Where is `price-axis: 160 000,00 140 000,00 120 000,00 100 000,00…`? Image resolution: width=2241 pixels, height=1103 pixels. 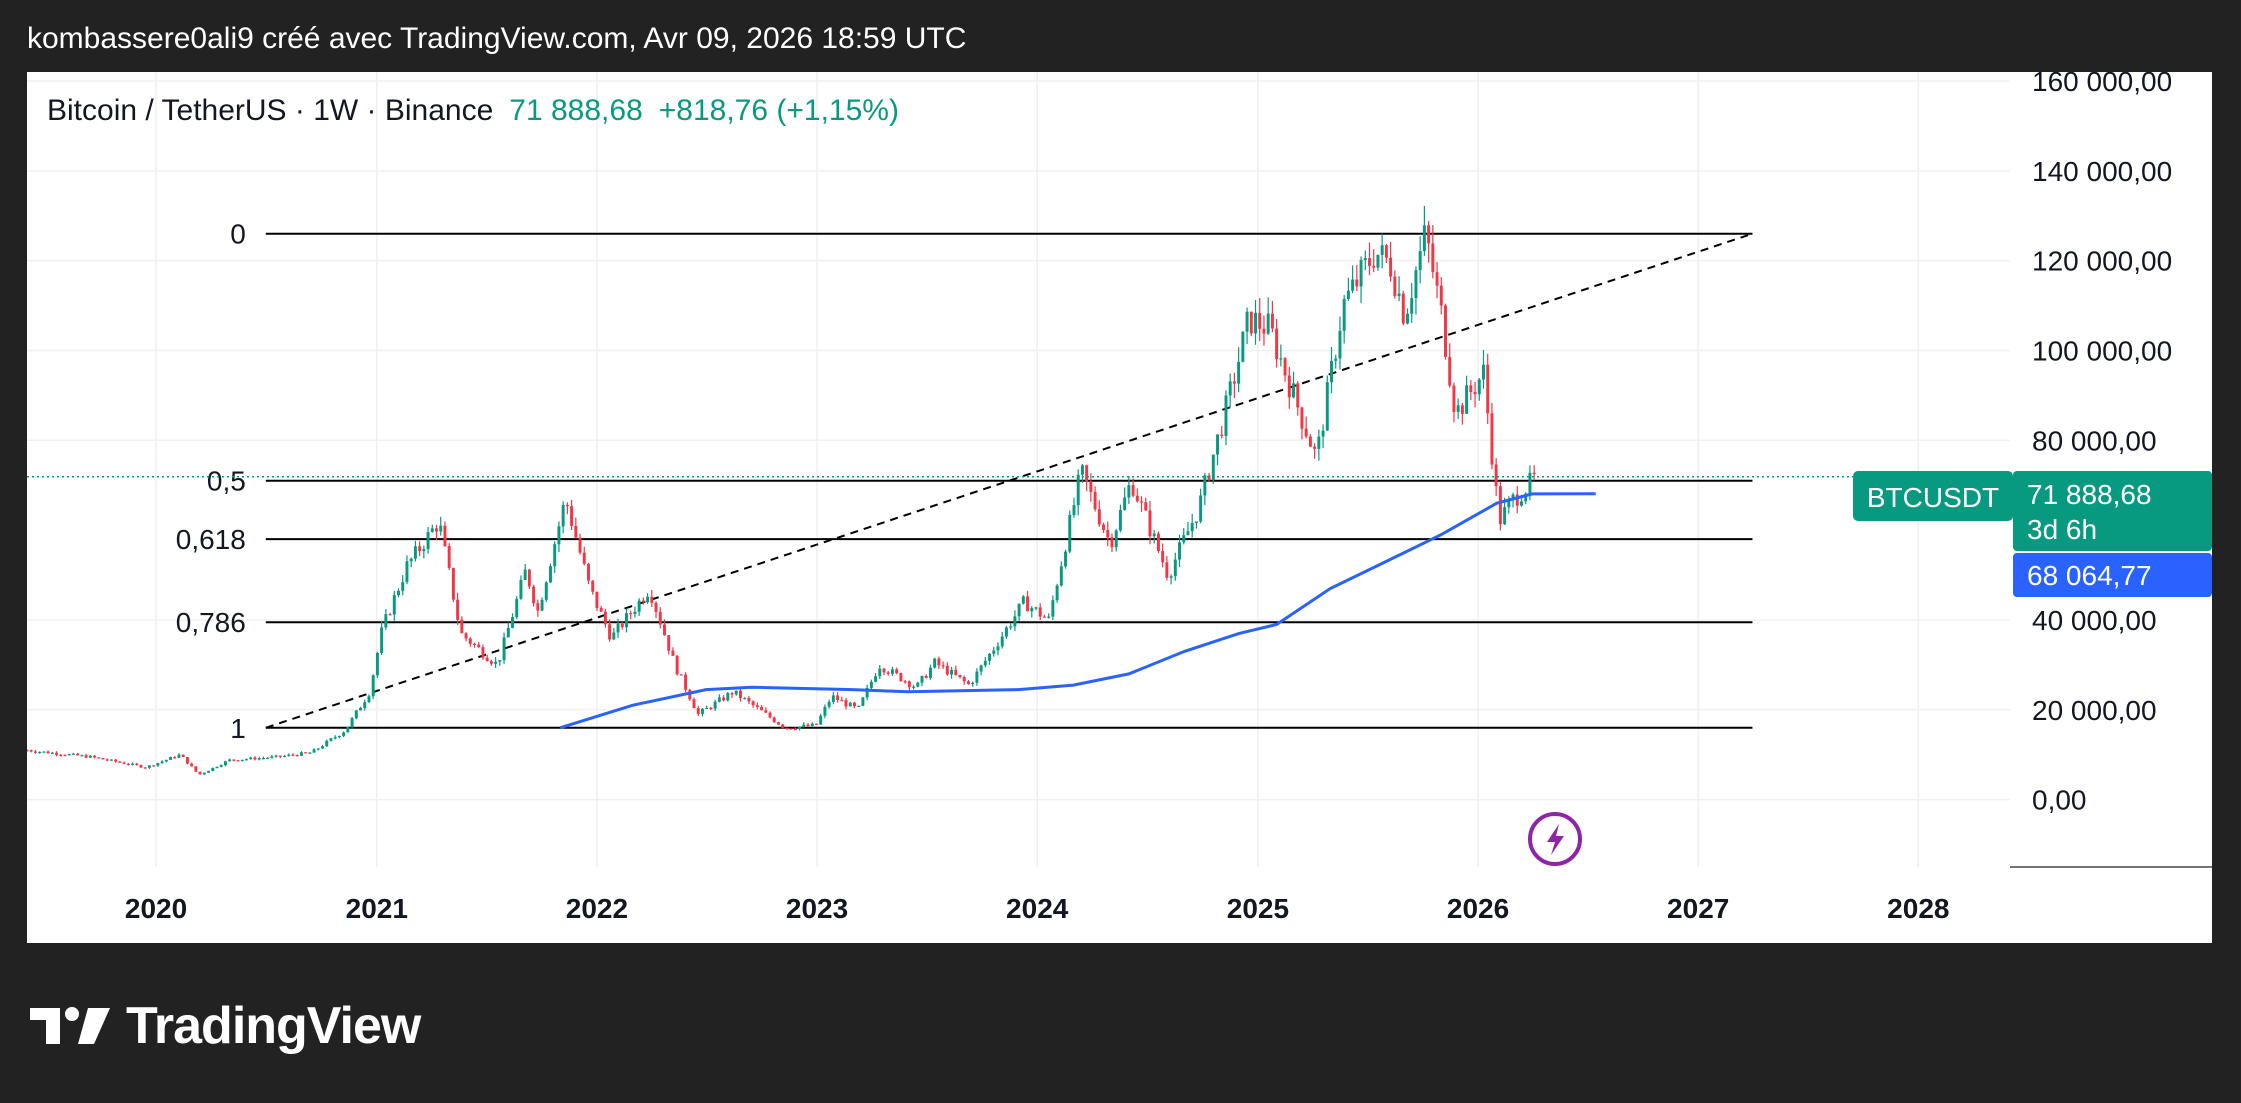
price-axis: 160 000,00 140 000,00 120 000,00 100 000,00… is located at coordinates (2102, 444).